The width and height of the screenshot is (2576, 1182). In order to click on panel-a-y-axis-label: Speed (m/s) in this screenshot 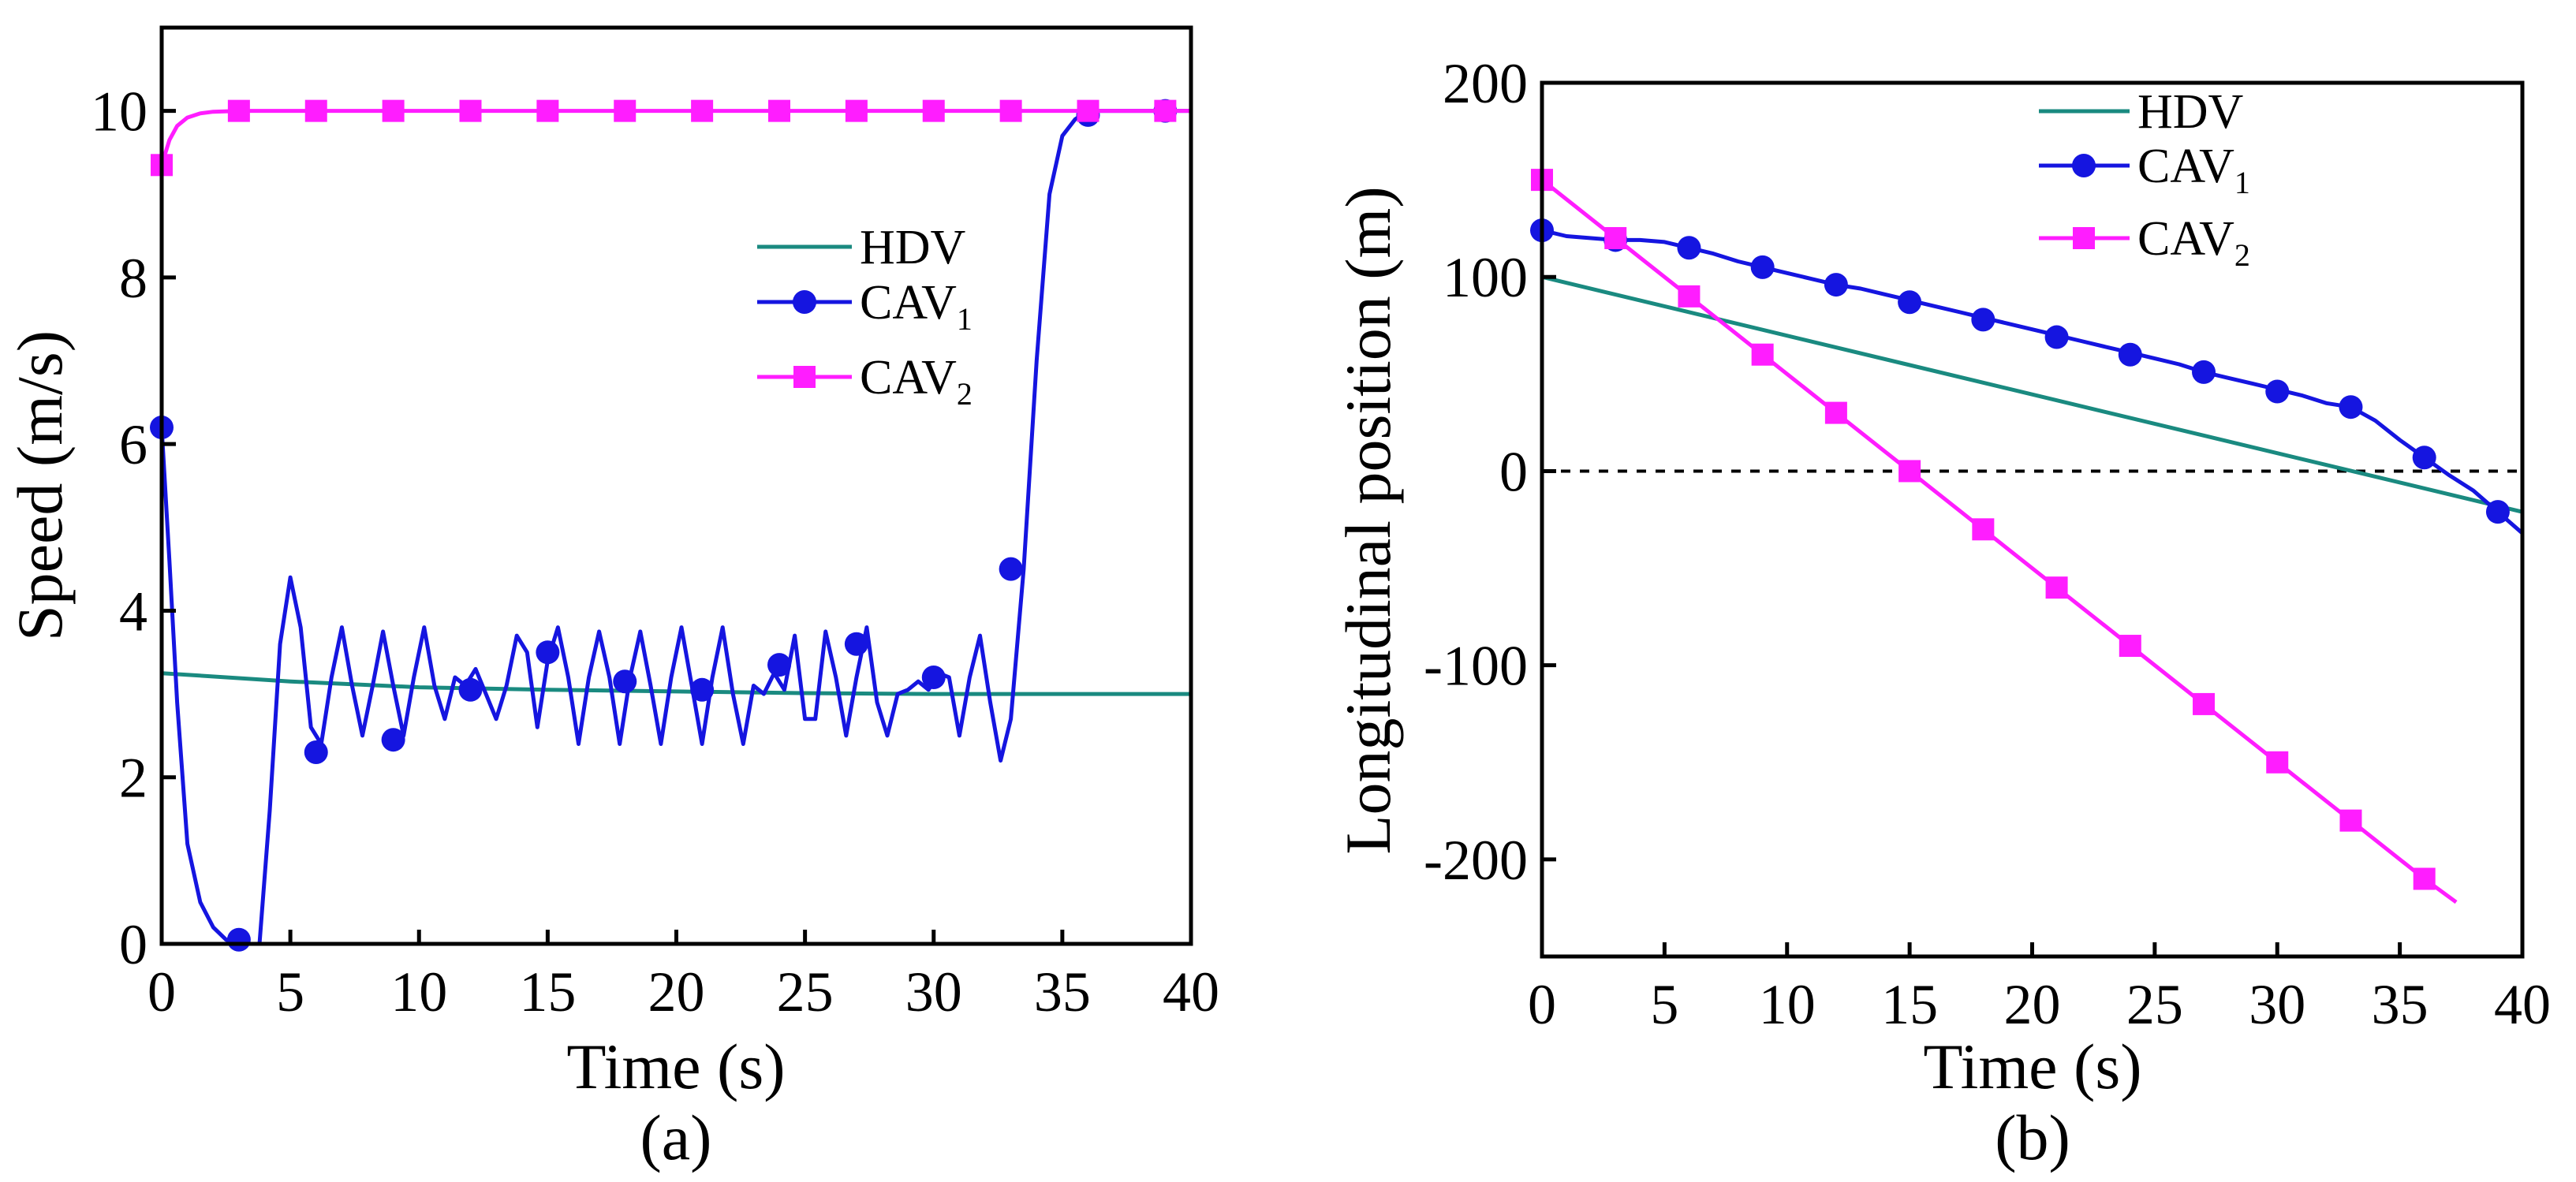, I will do `click(40, 485)`.